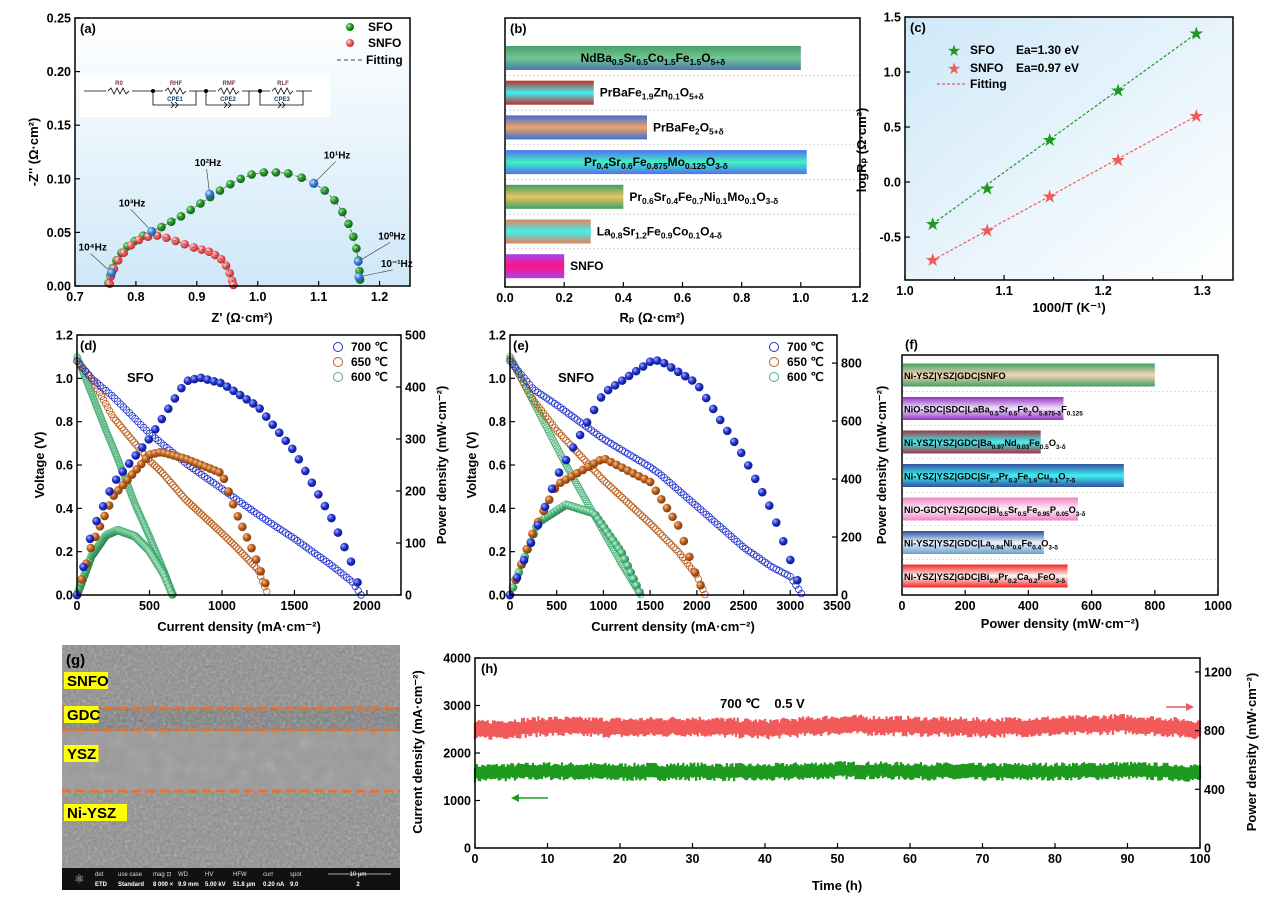  Describe the element at coordinates (282, 100) in the screenshot. I see `circuit-label: CPE3` at that location.